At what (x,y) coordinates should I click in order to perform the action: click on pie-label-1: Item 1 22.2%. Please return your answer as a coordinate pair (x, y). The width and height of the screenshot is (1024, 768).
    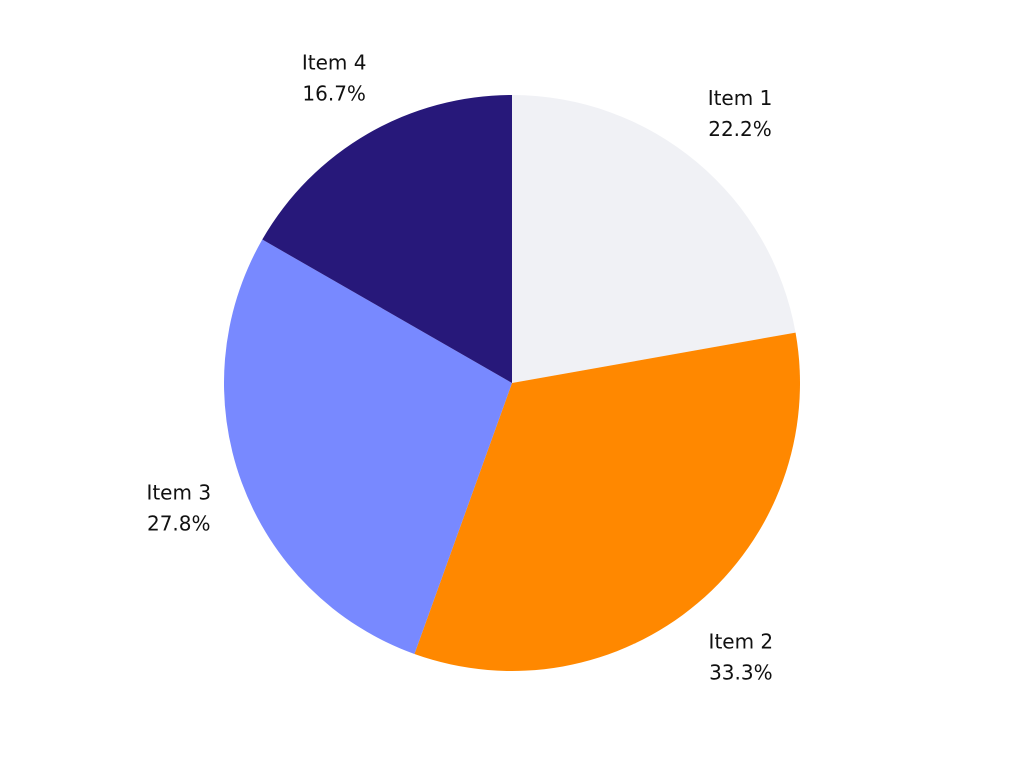
    Looking at the image, I should click on (740, 113).